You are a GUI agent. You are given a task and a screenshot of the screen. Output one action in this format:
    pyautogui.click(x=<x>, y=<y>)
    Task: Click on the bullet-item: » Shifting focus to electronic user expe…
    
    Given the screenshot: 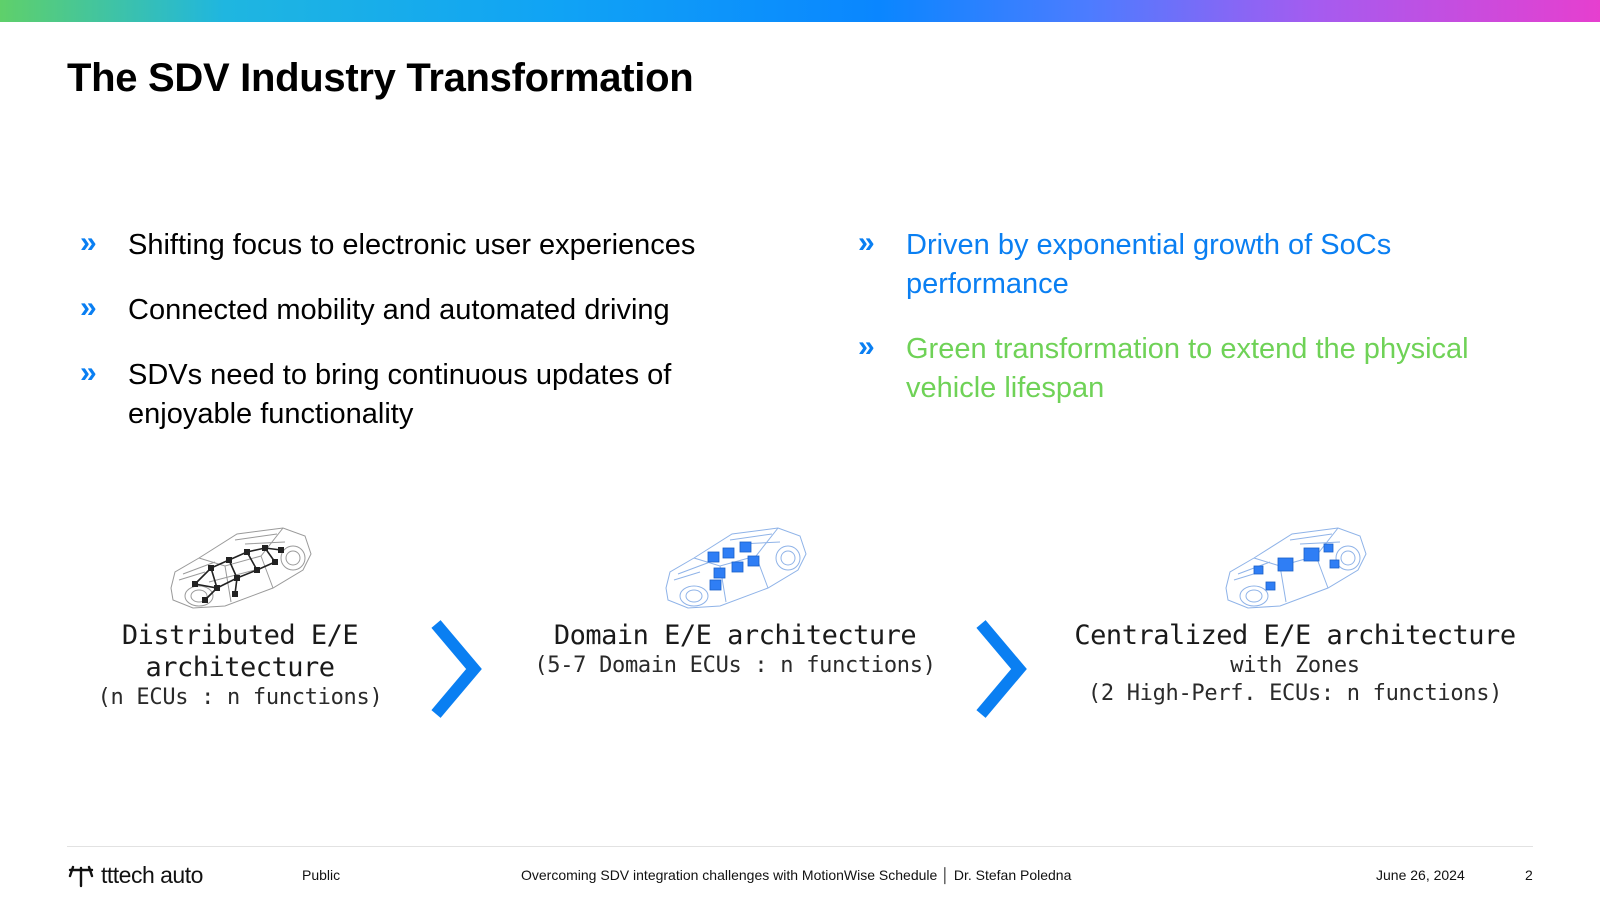 What is the action you would take?
    pyautogui.click(x=430, y=245)
    